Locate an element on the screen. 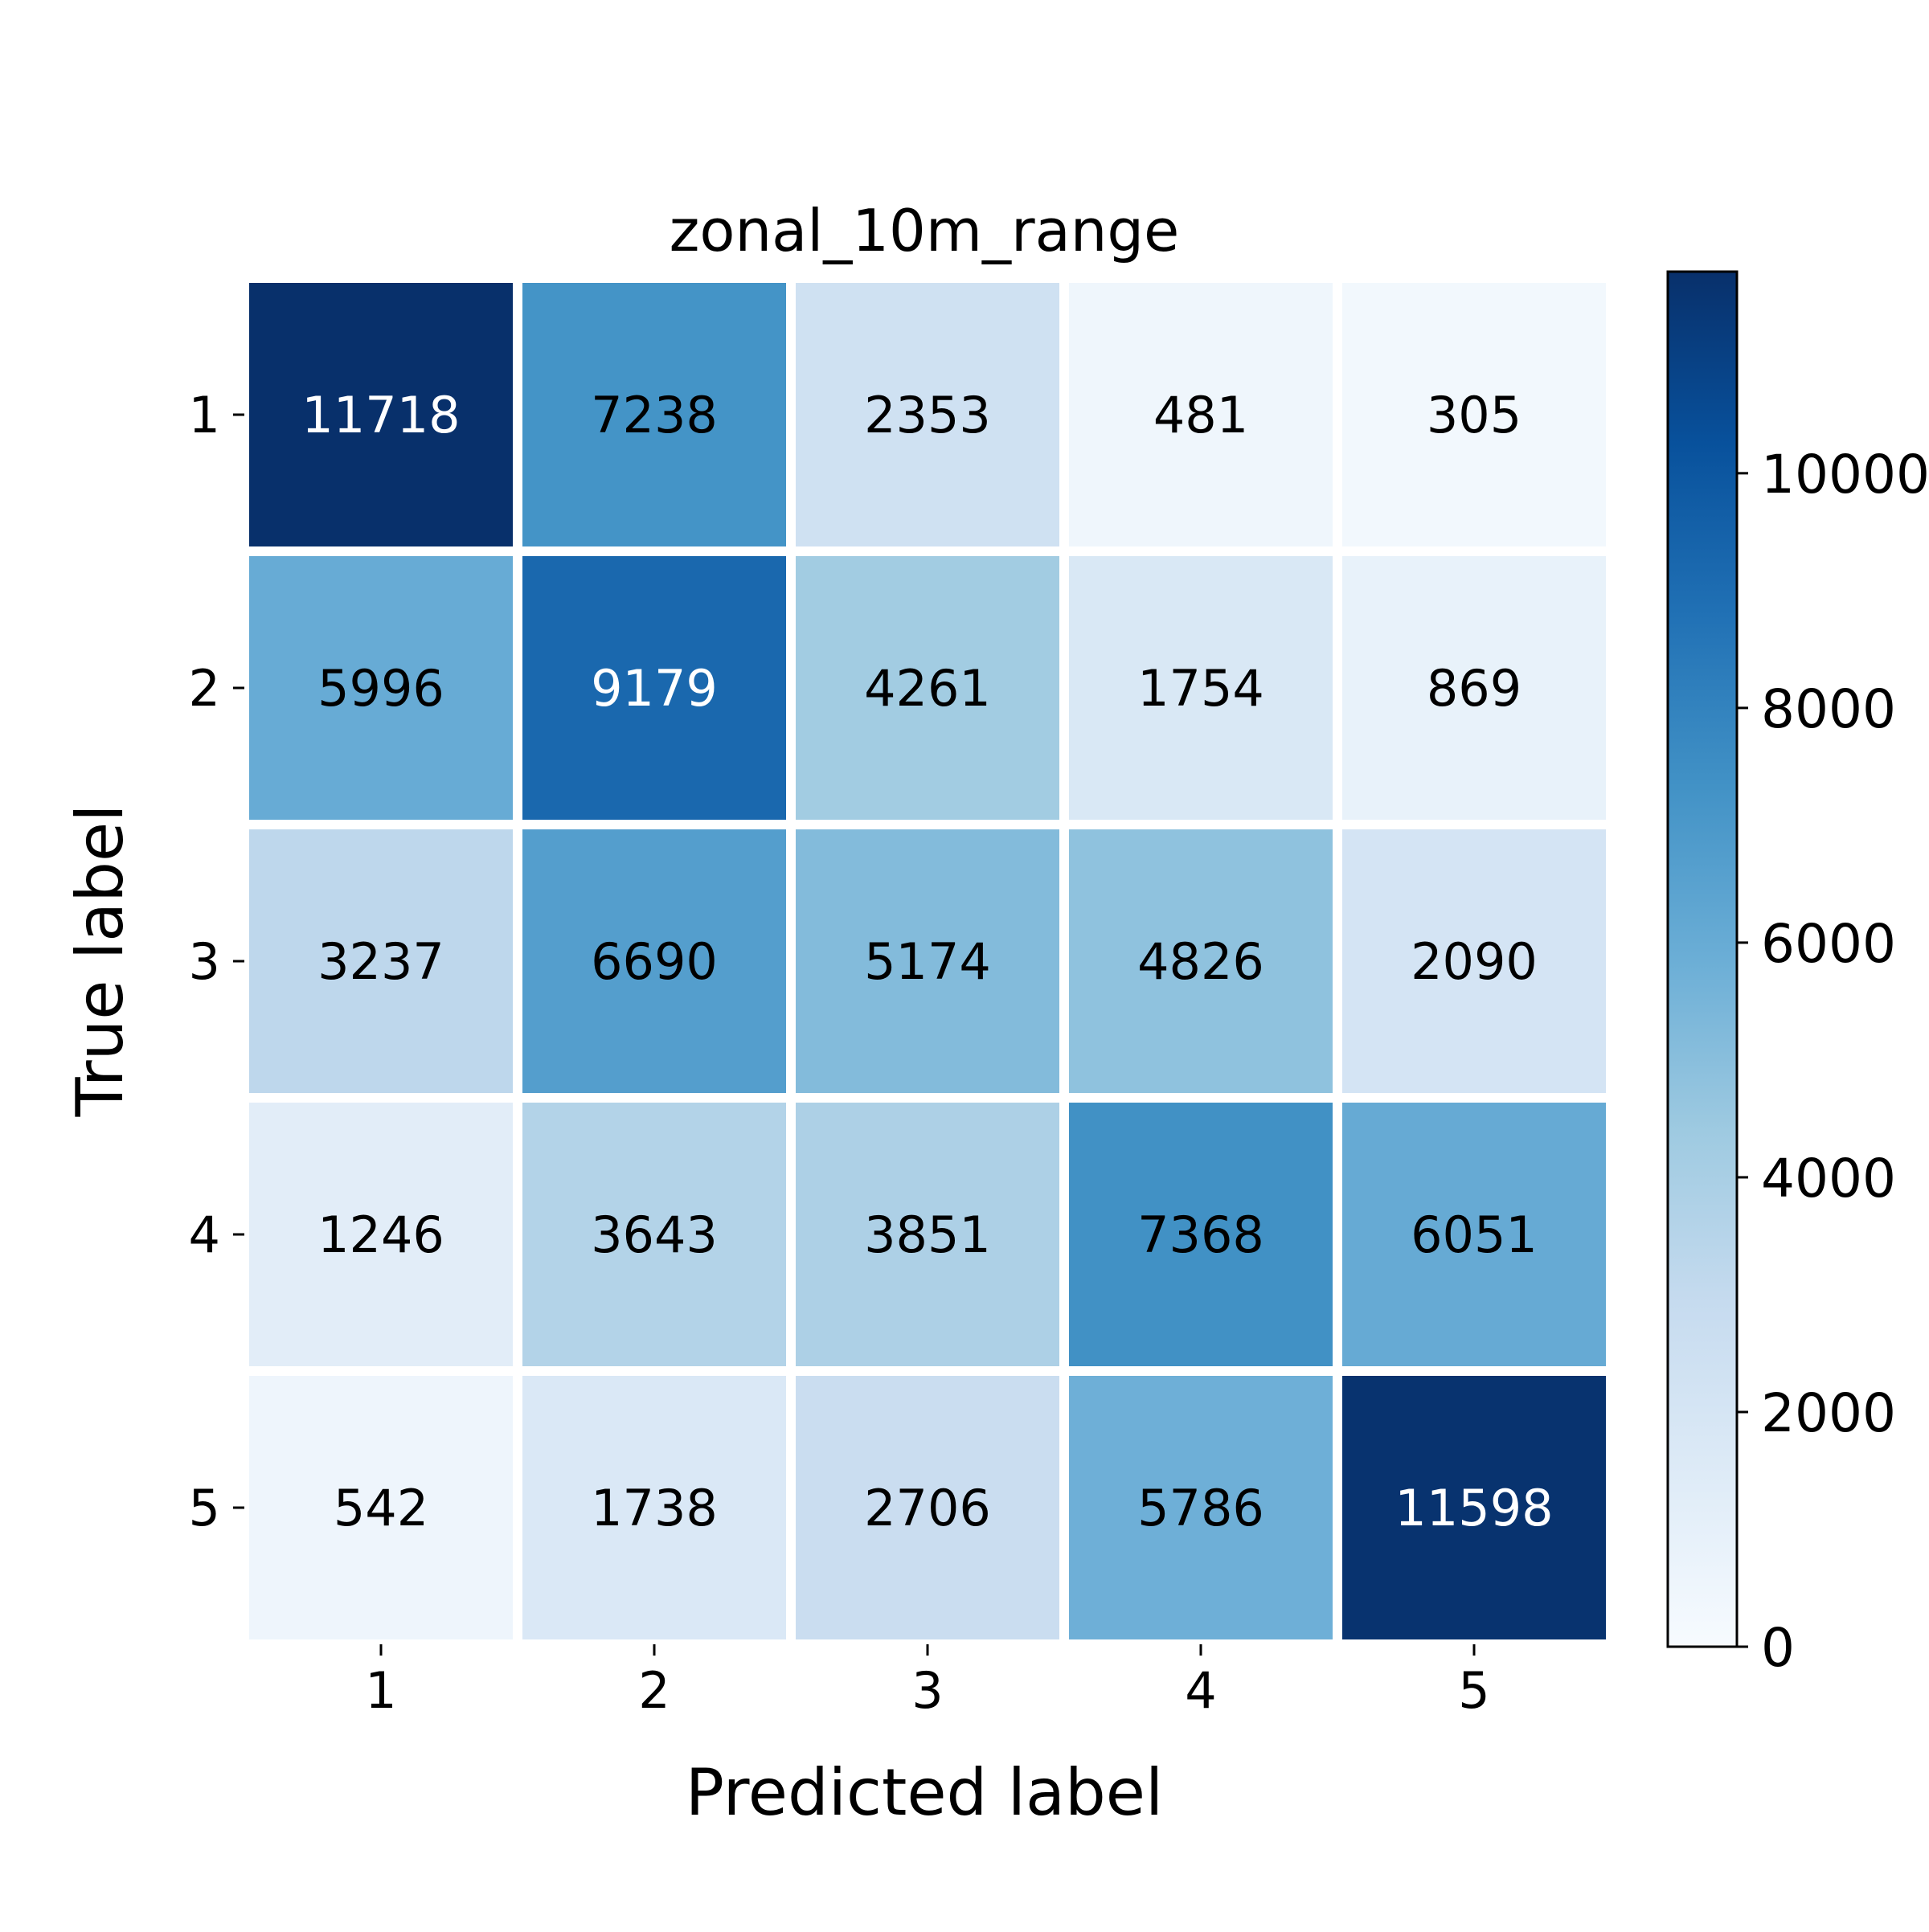  cell-value-r5-c3: 2706 is located at coordinates (927, 1508).